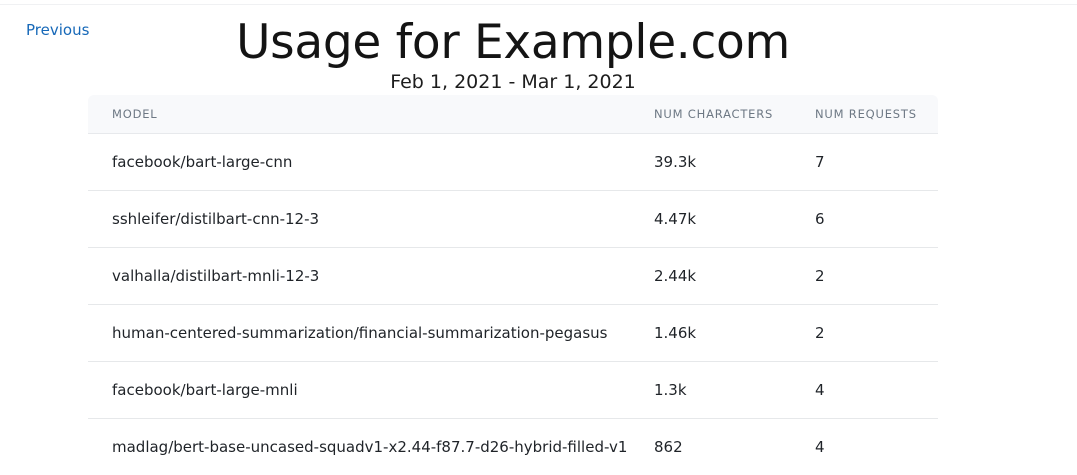 This screenshot has width=1077, height=475. I want to click on cell-model: sshleifer/distilbart-cnn-12-3, so click(359, 219).